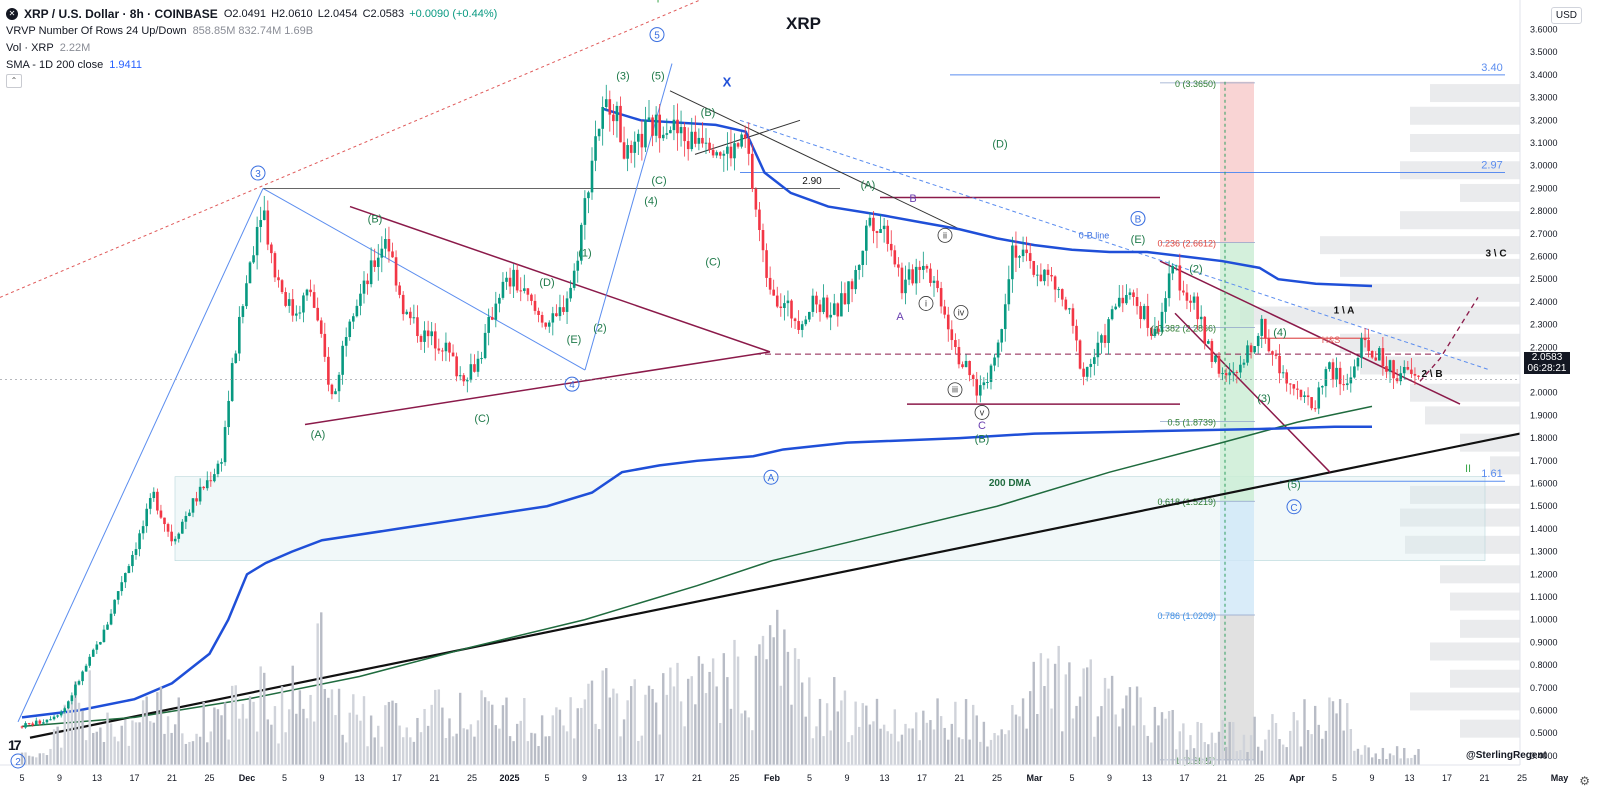  I want to click on price-tick-label: 2.9000, so click(1544, 188).